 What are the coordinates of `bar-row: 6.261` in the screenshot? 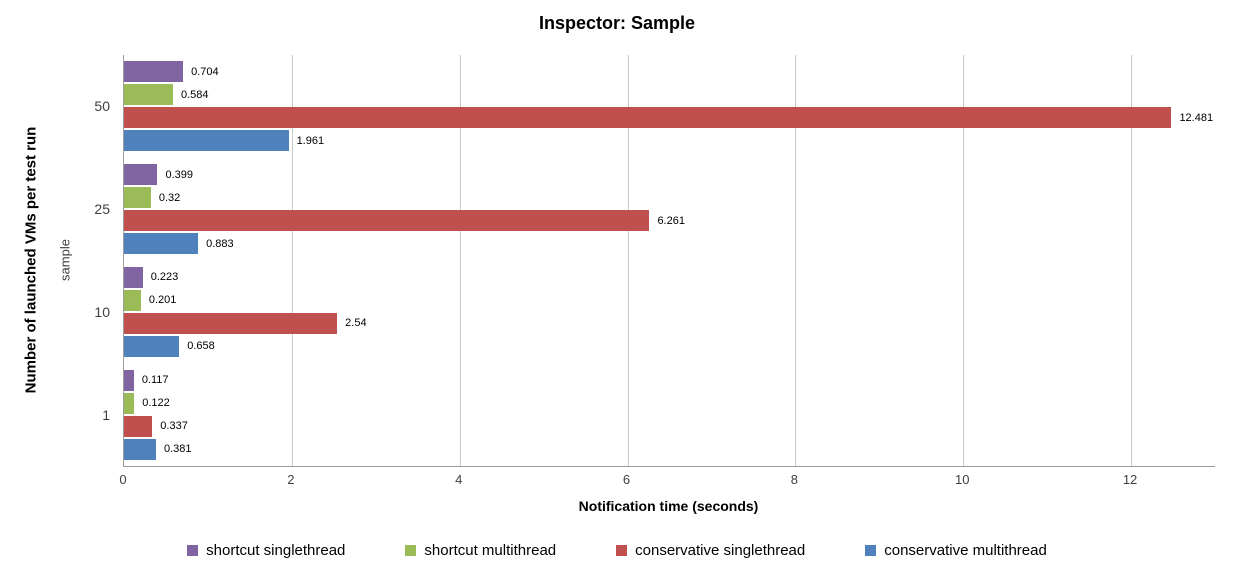 It's located at (669, 221).